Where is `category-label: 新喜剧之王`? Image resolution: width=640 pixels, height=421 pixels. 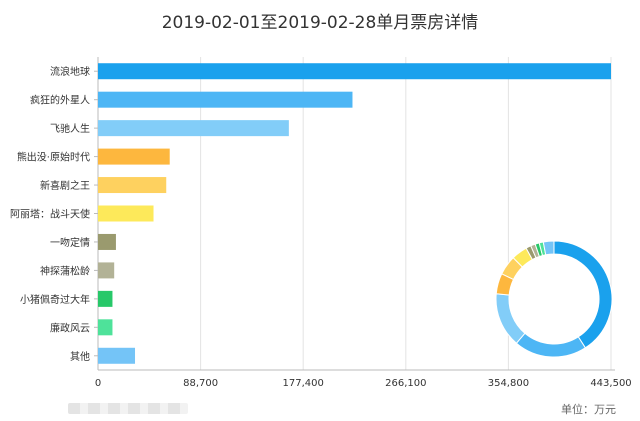 category-label: 新喜剧之王 is located at coordinates (65, 185).